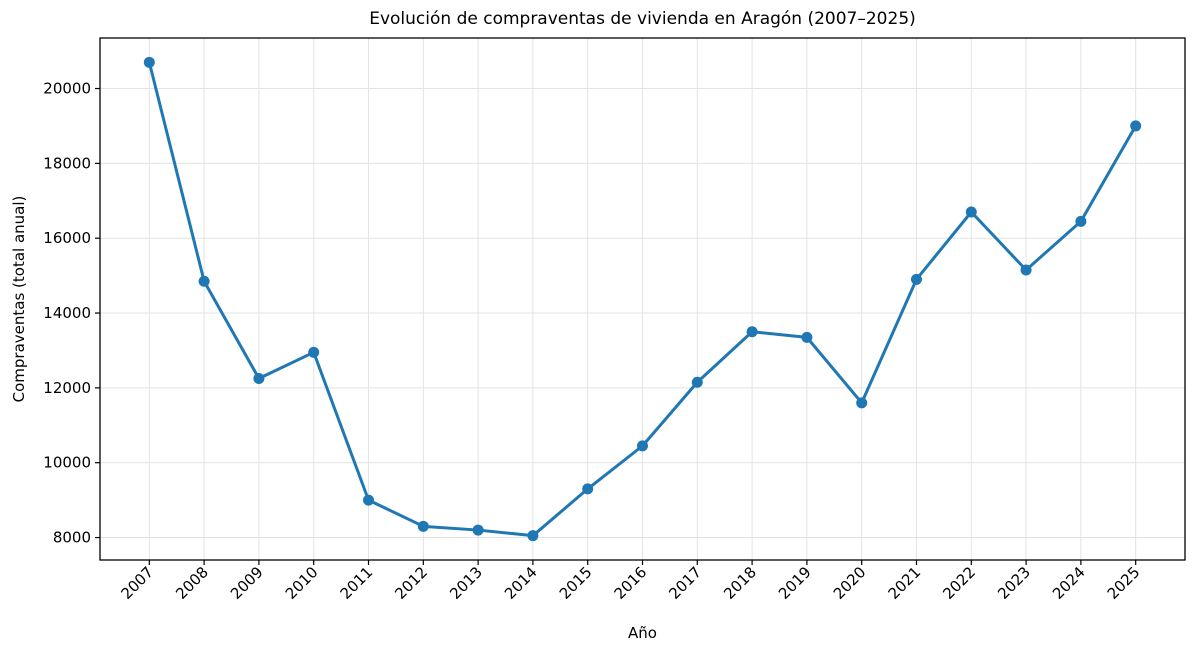  Describe the element at coordinates (357, 583) in the screenshot. I see `x-tick-label: 2011` at that location.